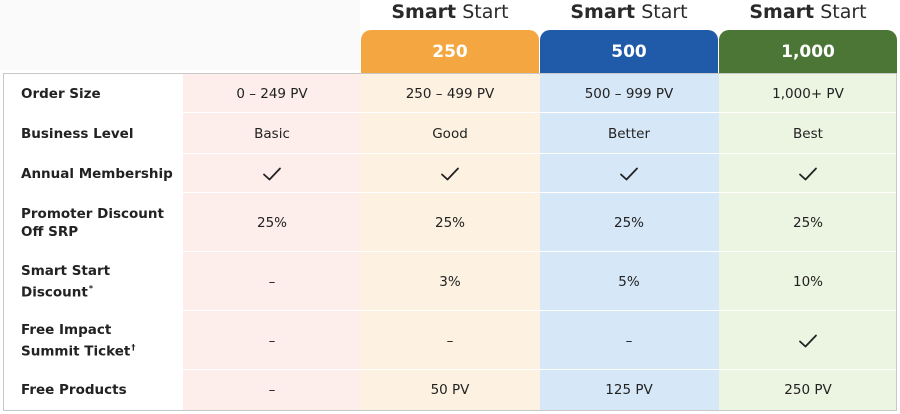  What do you see at coordinates (78, 340) in the screenshot?
I see `row-label: Free Impact Summit Ticket†` at bounding box center [78, 340].